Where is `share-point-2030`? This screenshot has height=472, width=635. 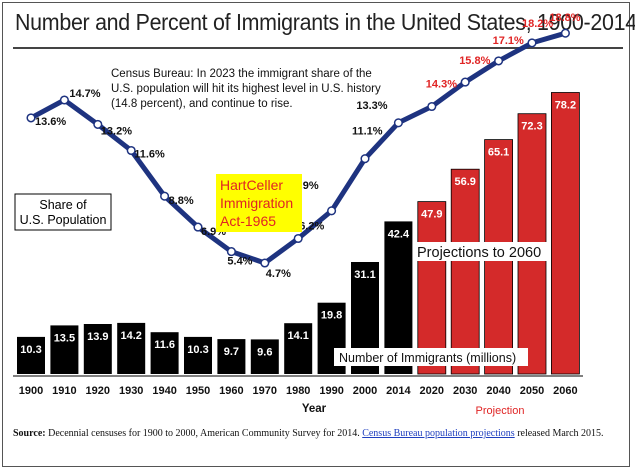
share-point-2030 is located at coordinates (465, 82).